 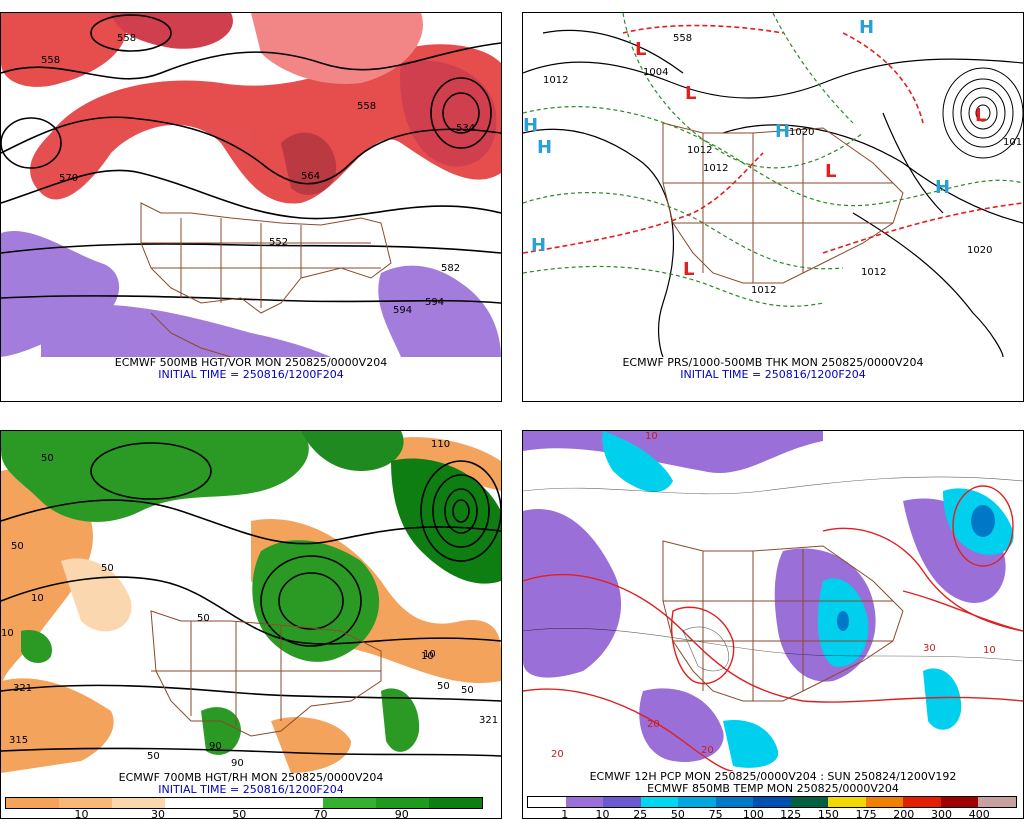 I want to click on colorbar-label: 300, so click(x=942, y=813).